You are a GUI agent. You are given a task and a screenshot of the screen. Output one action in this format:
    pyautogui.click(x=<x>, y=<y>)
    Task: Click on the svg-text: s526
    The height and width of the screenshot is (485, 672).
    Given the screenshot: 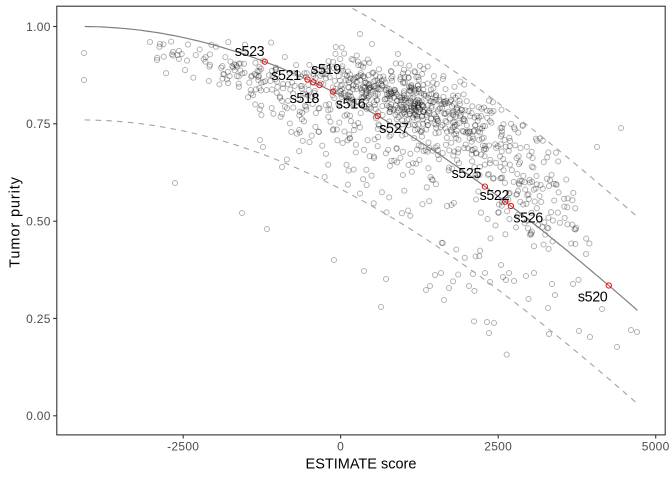 What is the action you would take?
    pyautogui.click(x=528, y=219)
    